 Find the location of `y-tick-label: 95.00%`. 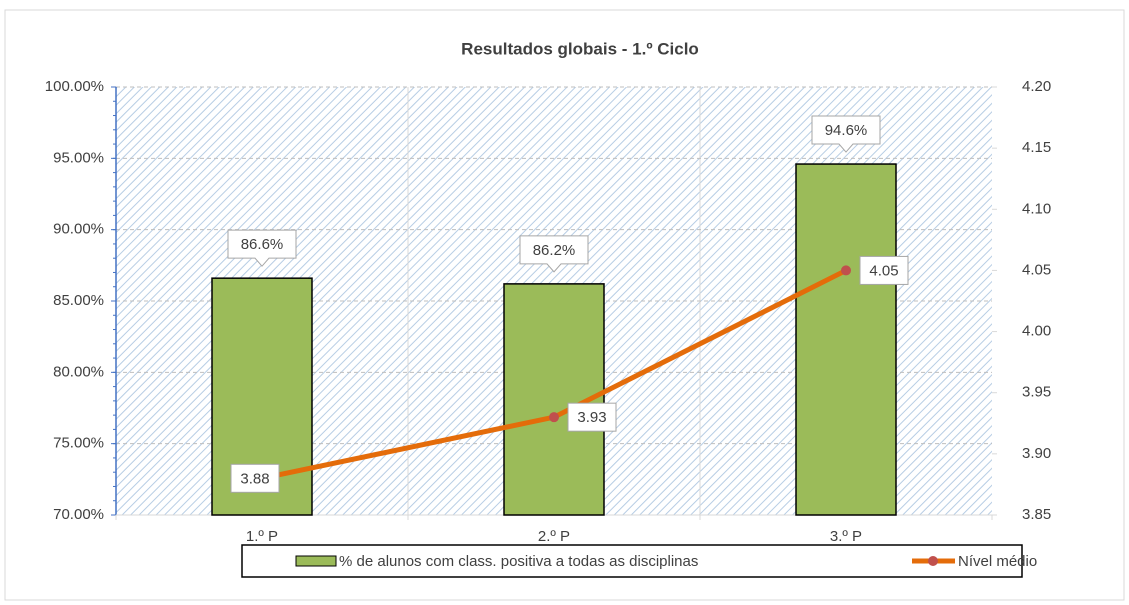

y-tick-label: 95.00% is located at coordinates (78, 157).